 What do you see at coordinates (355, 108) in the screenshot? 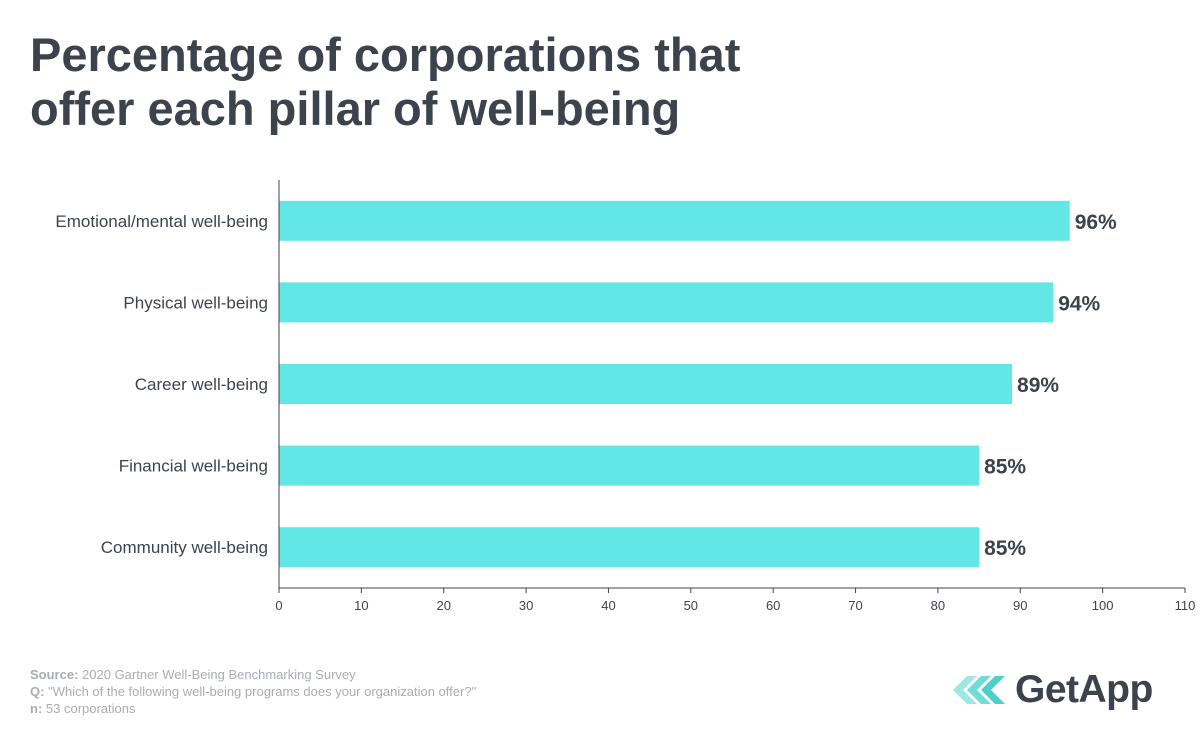
I see `chart-title-line-2: offer each pillar of well-being` at bounding box center [355, 108].